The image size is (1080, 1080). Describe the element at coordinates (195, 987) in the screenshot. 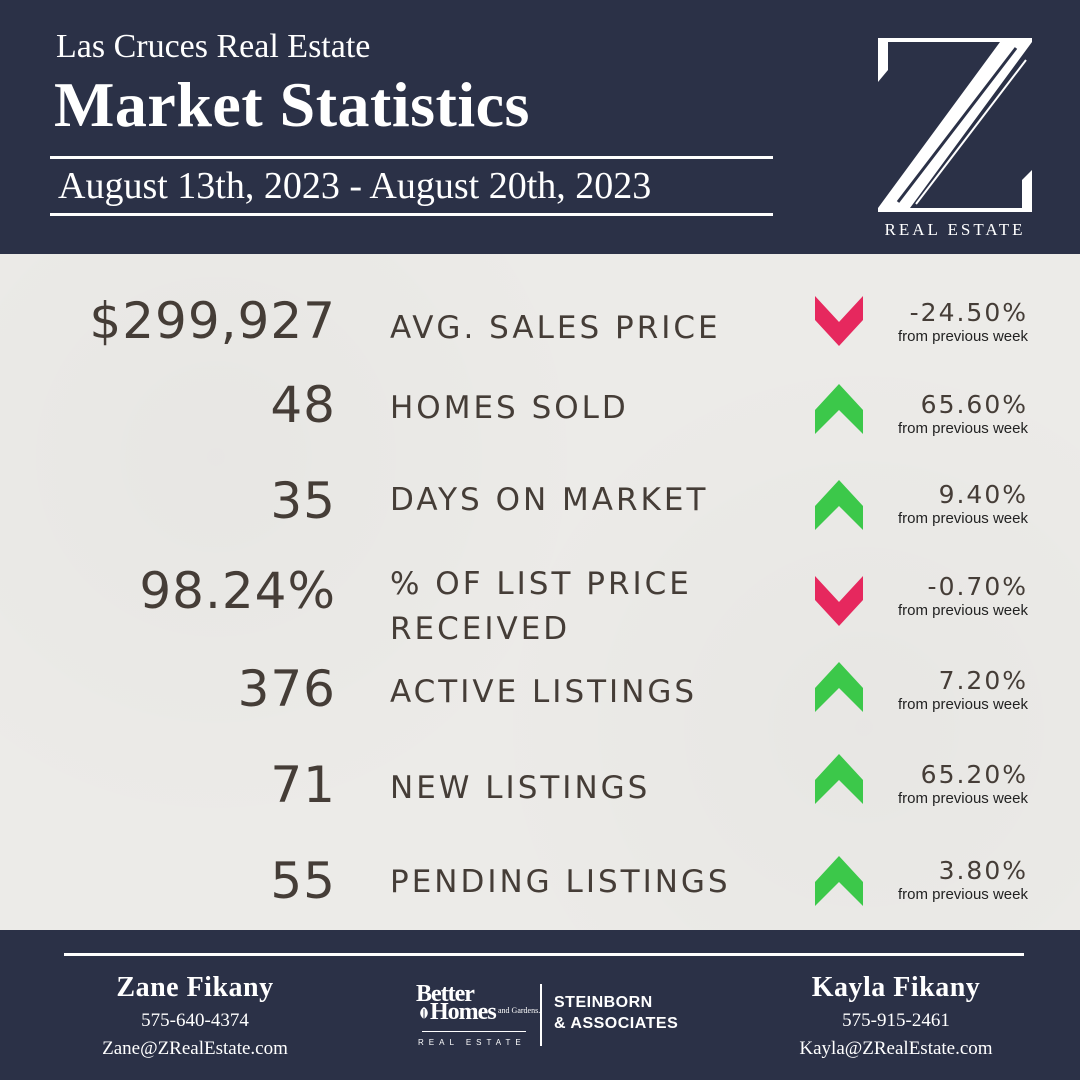

I see `agent-name: Zane Fikany` at that location.